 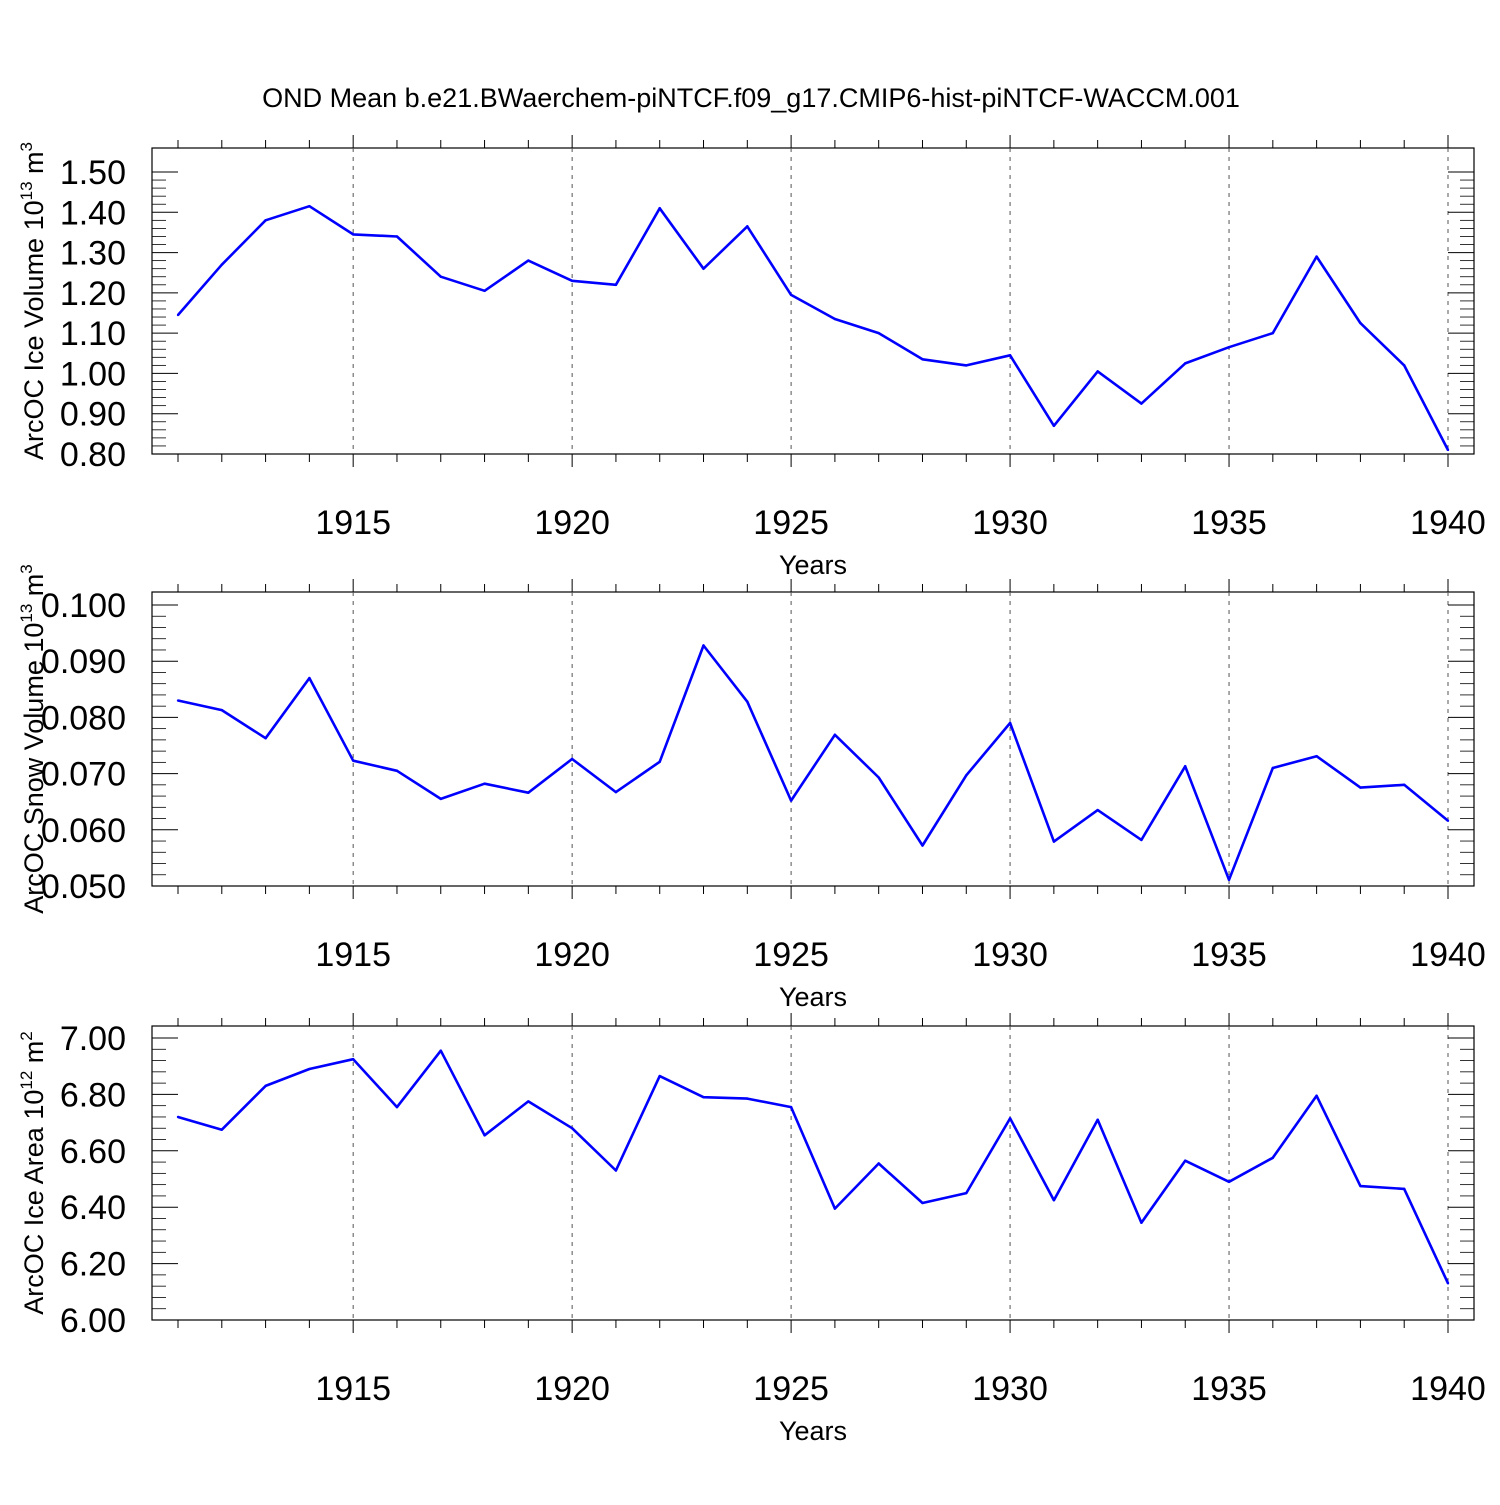 What do you see at coordinates (93, 455) in the screenshot?
I see `y-tick-label: 0.80` at bounding box center [93, 455].